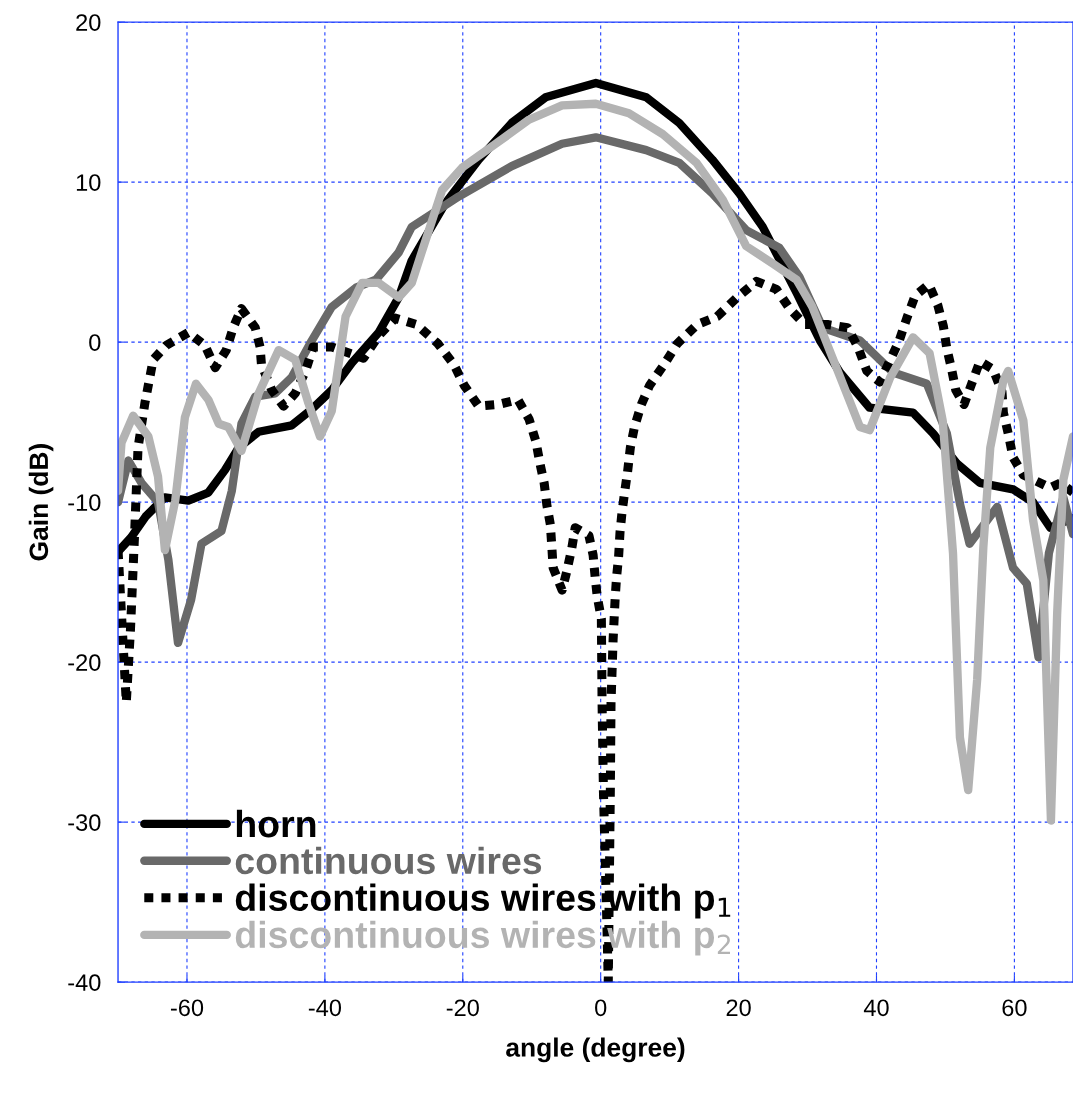  What do you see at coordinates (84, 982) in the screenshot?
I see `y-tick-label: -40` at bounding box center [84, 982].